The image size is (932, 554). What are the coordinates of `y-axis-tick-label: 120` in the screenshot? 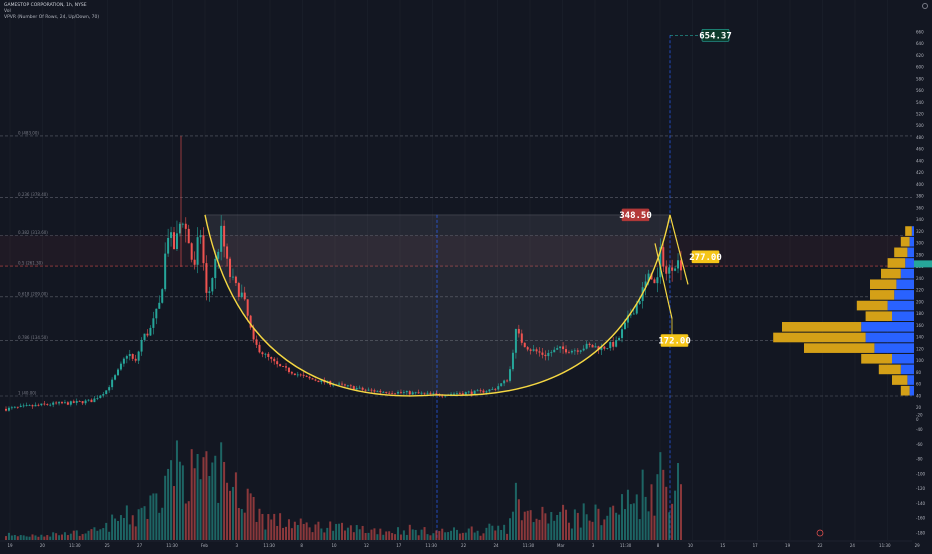 It's located at (920, 348).